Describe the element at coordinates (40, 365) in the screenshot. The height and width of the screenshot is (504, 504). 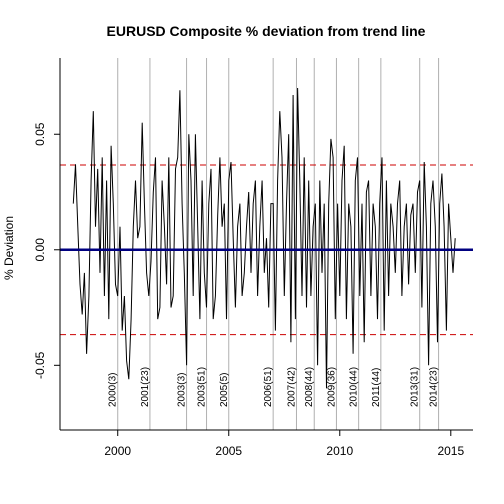
I see `y-tick-label-0: -0.05` at that location.